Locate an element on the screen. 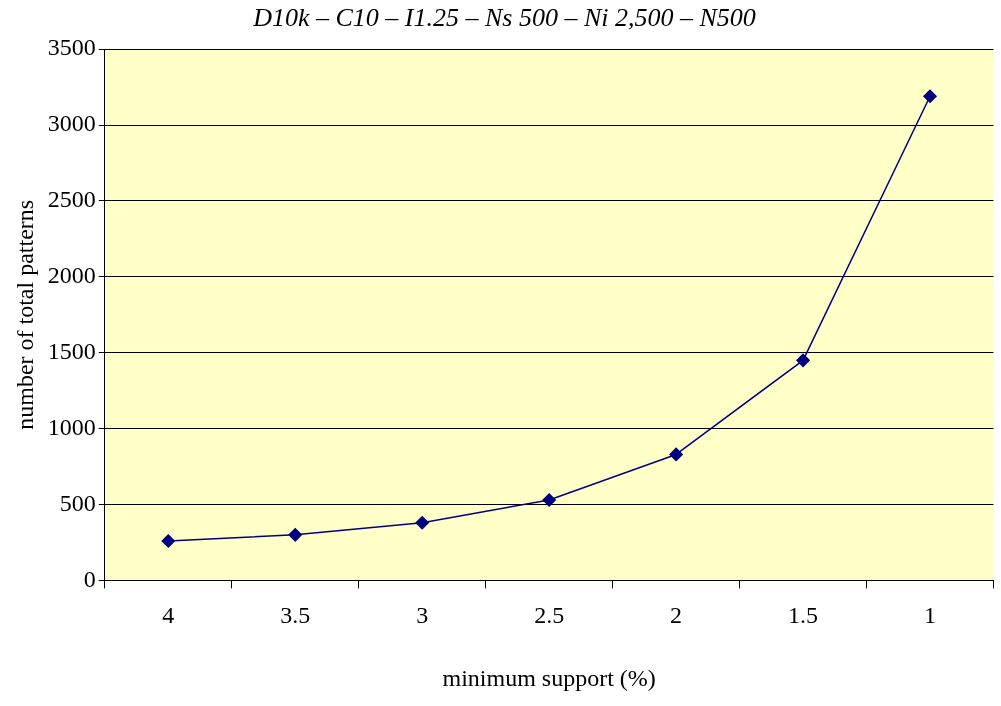  y-tick-label: 1000 is located at coordinates (71, 426).